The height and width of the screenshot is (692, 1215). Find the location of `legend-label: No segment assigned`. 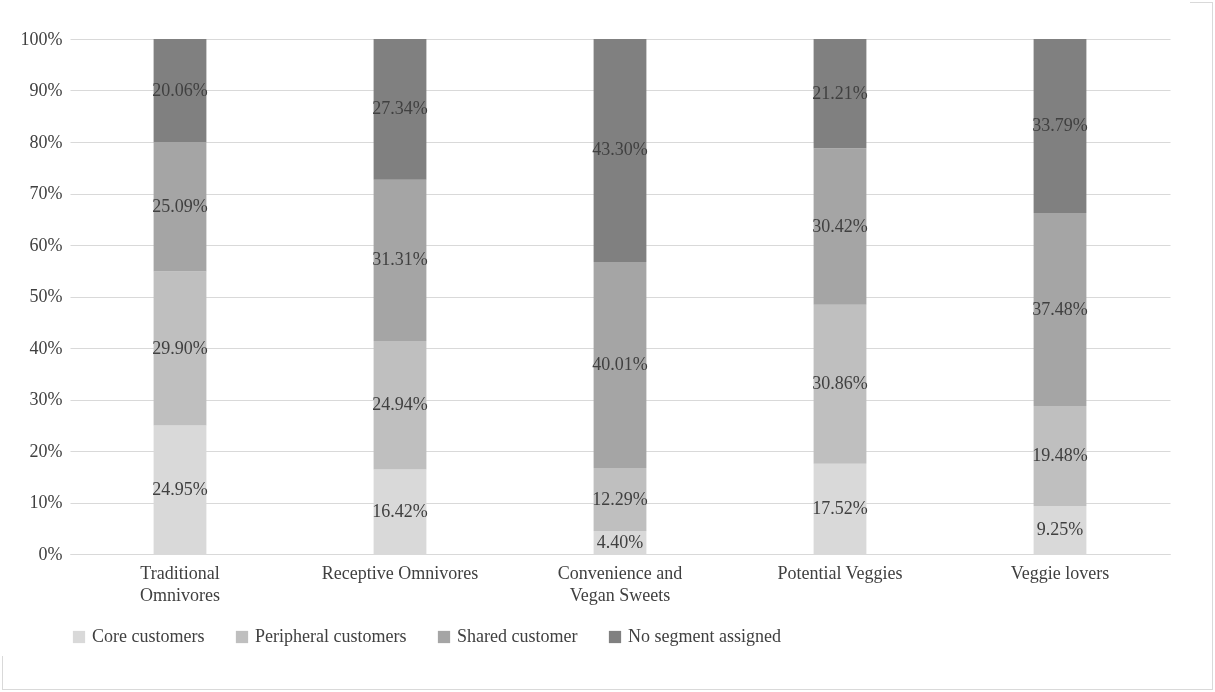

legend-label: No segment assigned is located at coordinates (704, 636).